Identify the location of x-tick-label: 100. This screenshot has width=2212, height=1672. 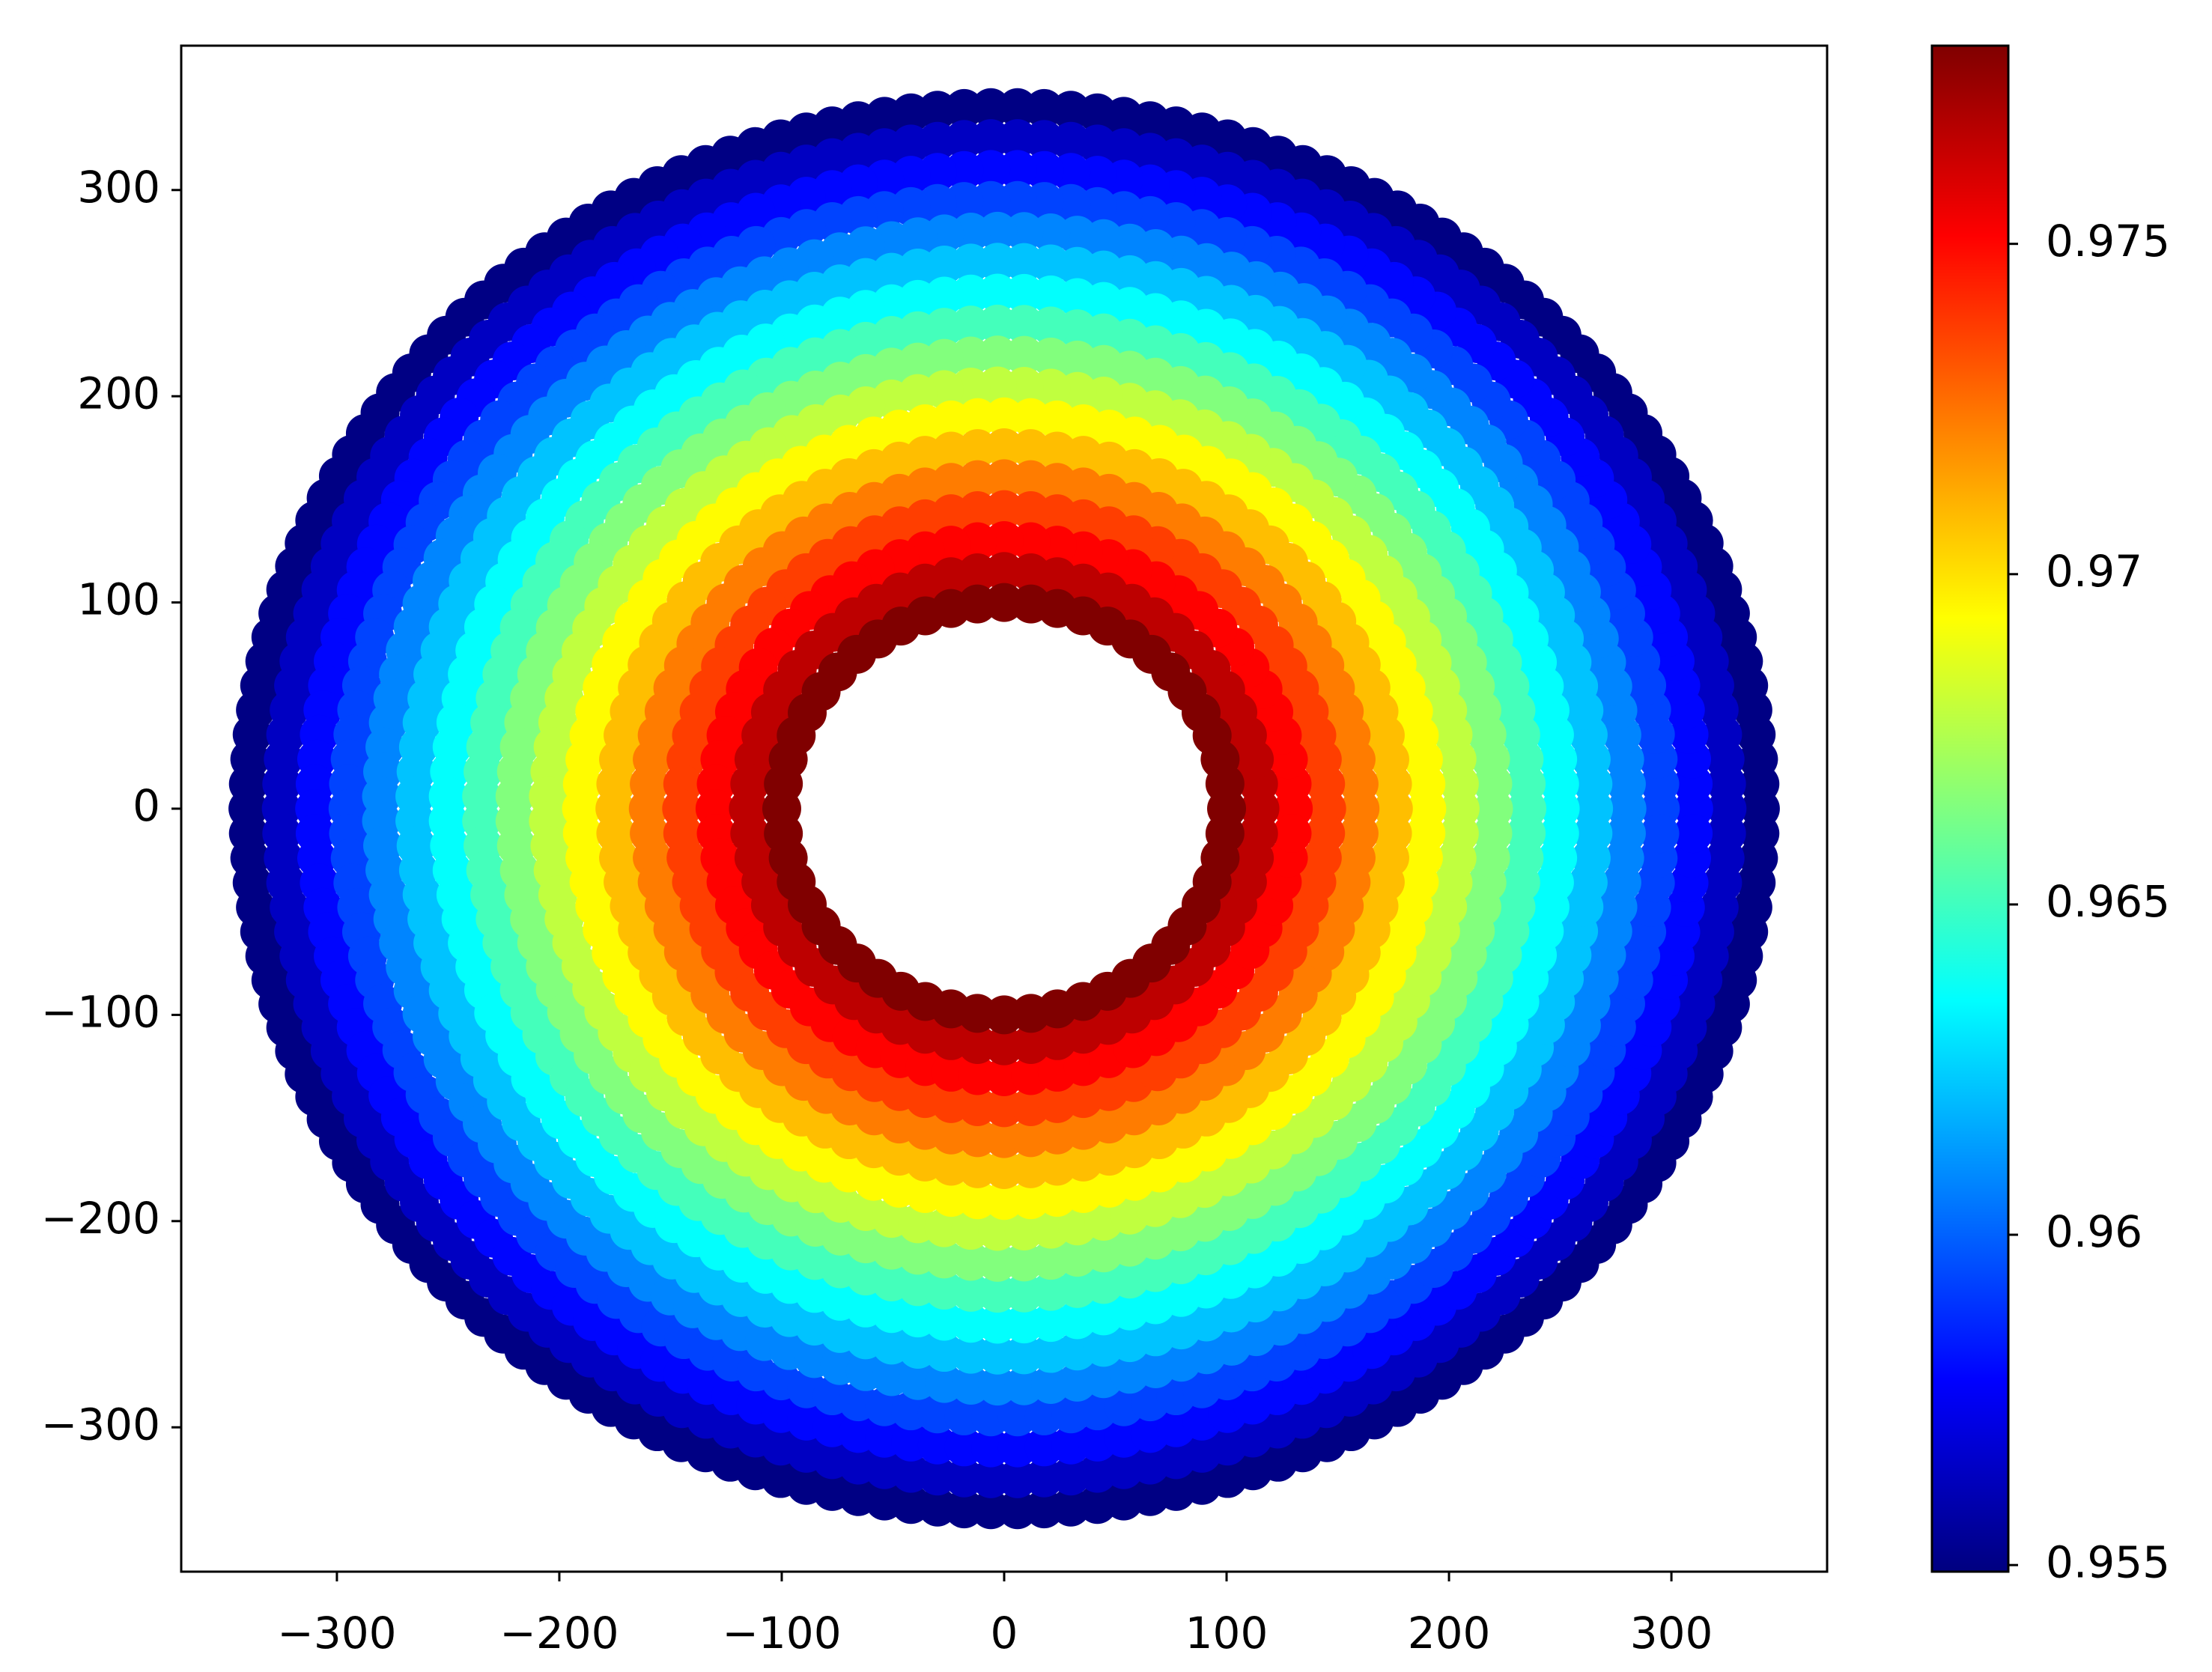
(1226, 1633).